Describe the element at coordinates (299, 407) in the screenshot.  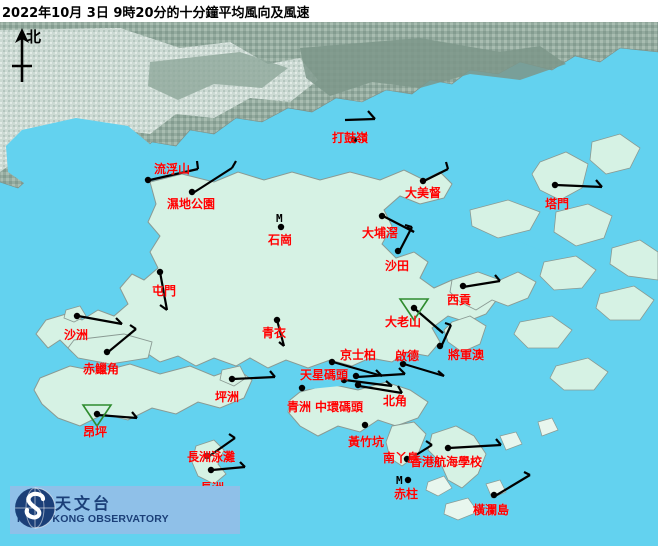
I see `station-name-label: 青洲` at that location.